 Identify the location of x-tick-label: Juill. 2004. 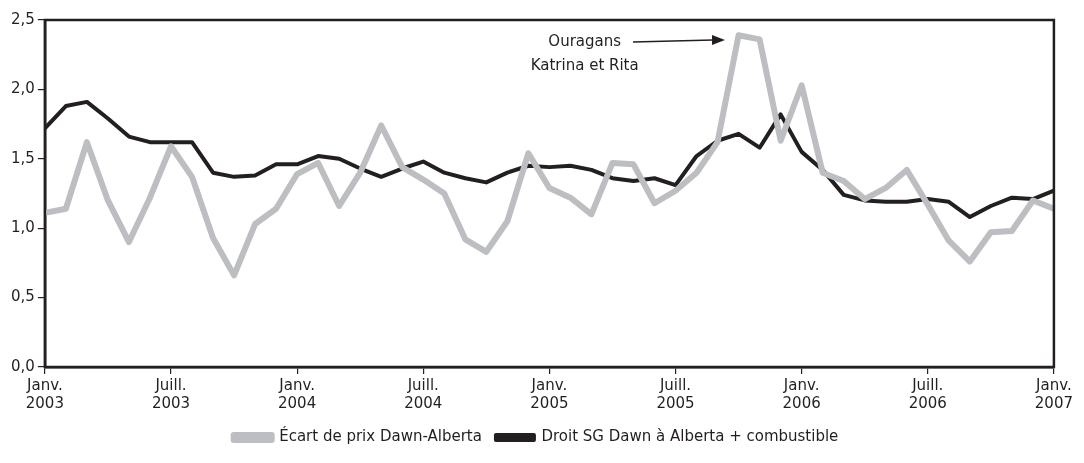
(423, 393).